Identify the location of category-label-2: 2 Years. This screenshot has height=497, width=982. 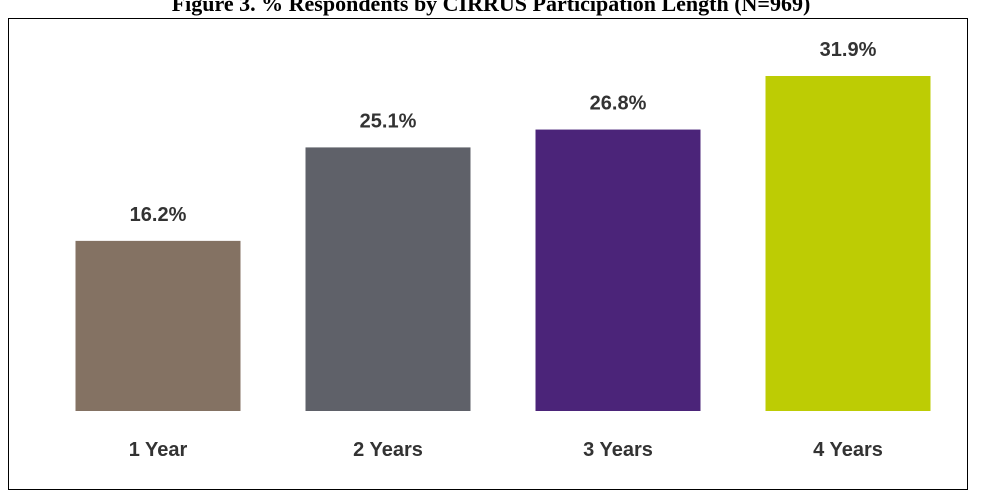
(388, 450).